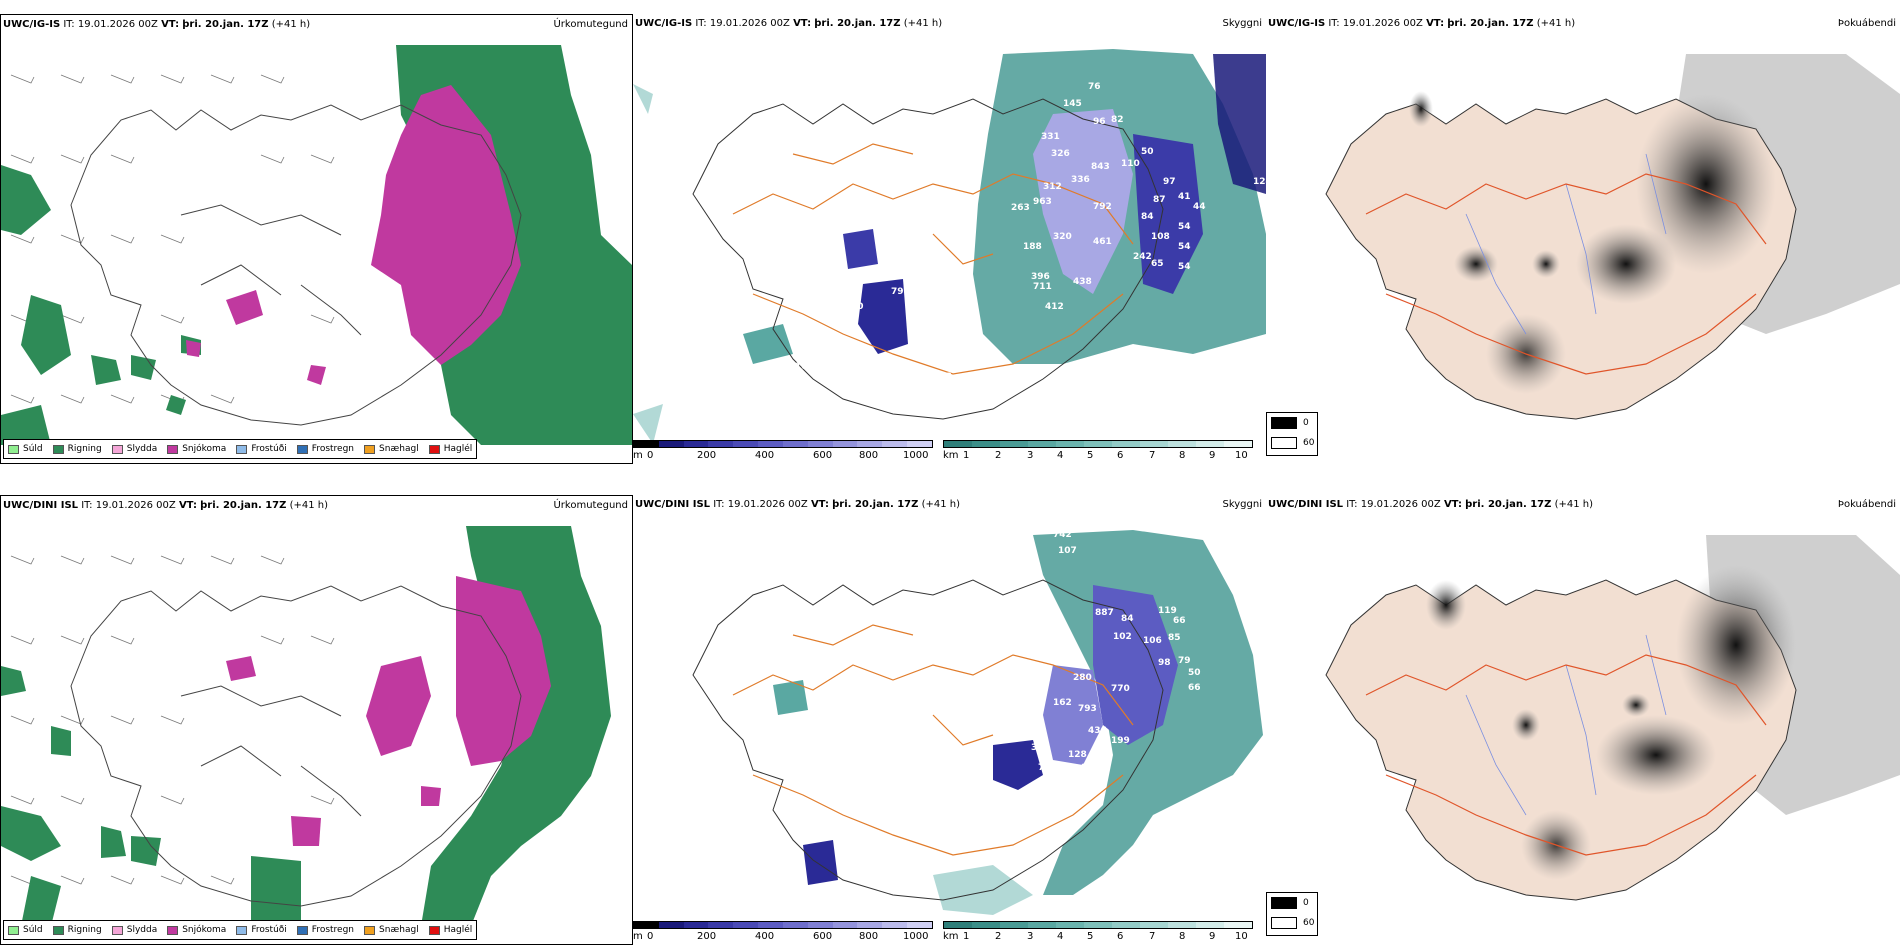  Describe the element at coordinates (871, 899) in the screenshot. I see `cloud-base-value: 32` at that location.